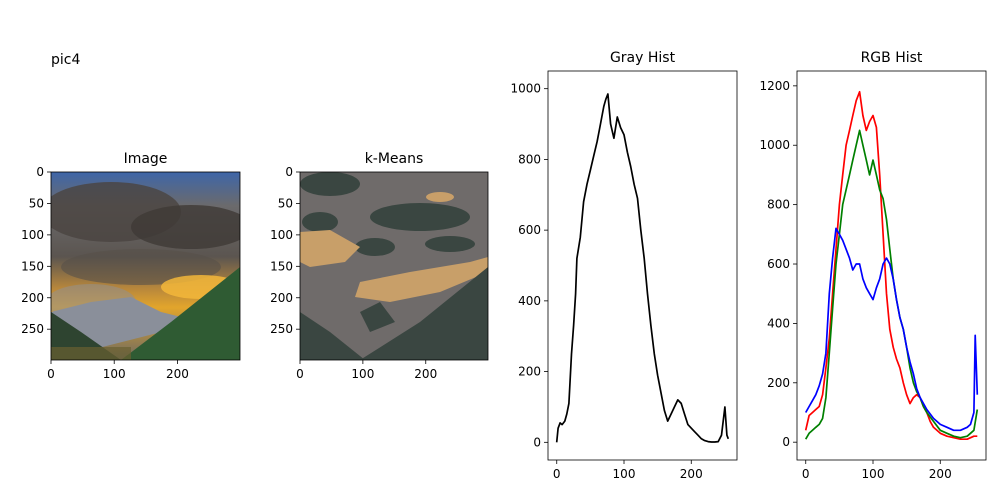  I want to click on figure-suptitle: pic4, so click(65, 60).